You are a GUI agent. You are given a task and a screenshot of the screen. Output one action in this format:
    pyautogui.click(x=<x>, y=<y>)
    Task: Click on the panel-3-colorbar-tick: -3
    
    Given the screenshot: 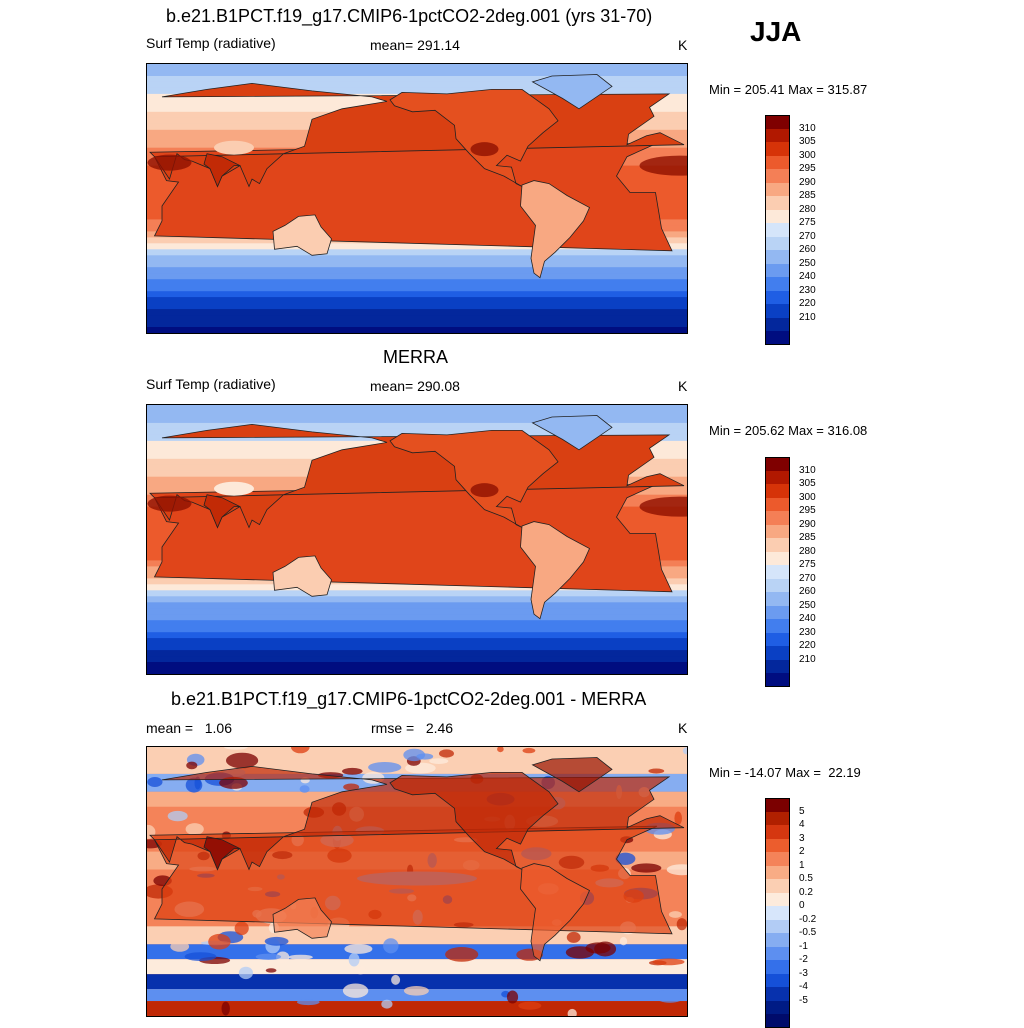 What is the action you would take?
    pyautogui.click(x=803, y=973)
    